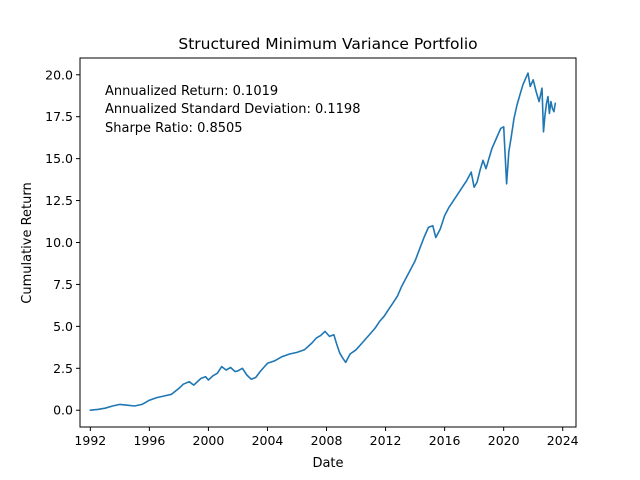 This screenshot has width=640, height=480. What do you see at coordinates (27, 242) in the screenshot?
I see `y-axis-label: Cumulative Return` at bounding box center [27, 242].